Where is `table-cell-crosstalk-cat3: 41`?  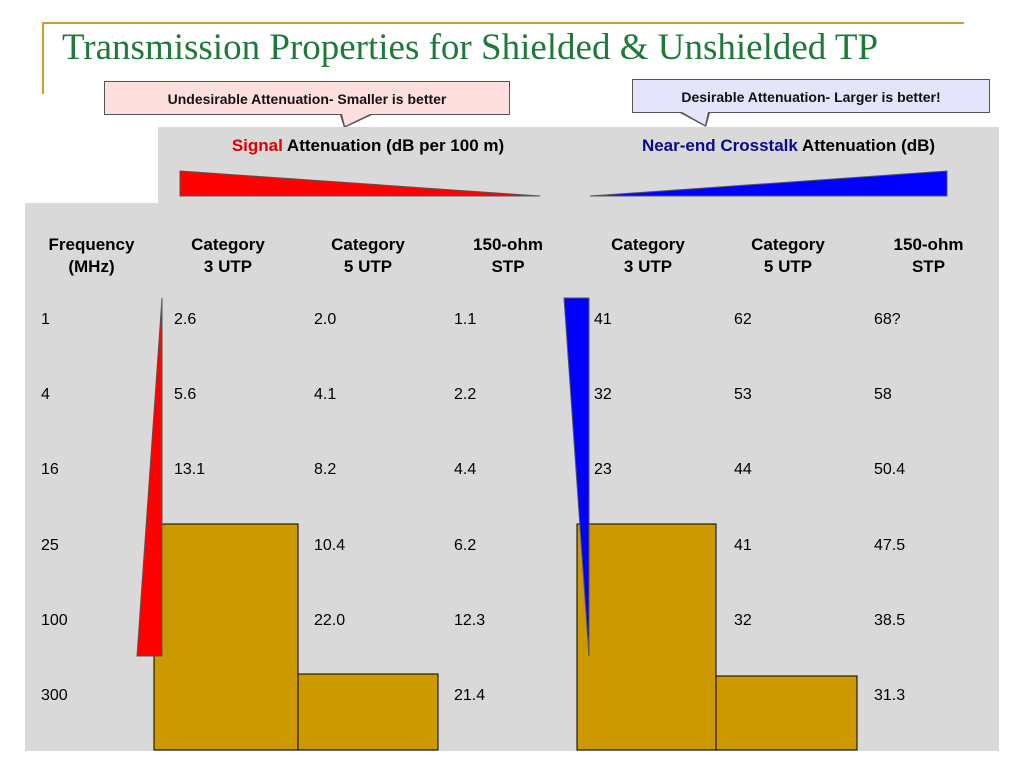
table-cell-crosstalk-cat3: 41 is located at coordinates (648, 338).